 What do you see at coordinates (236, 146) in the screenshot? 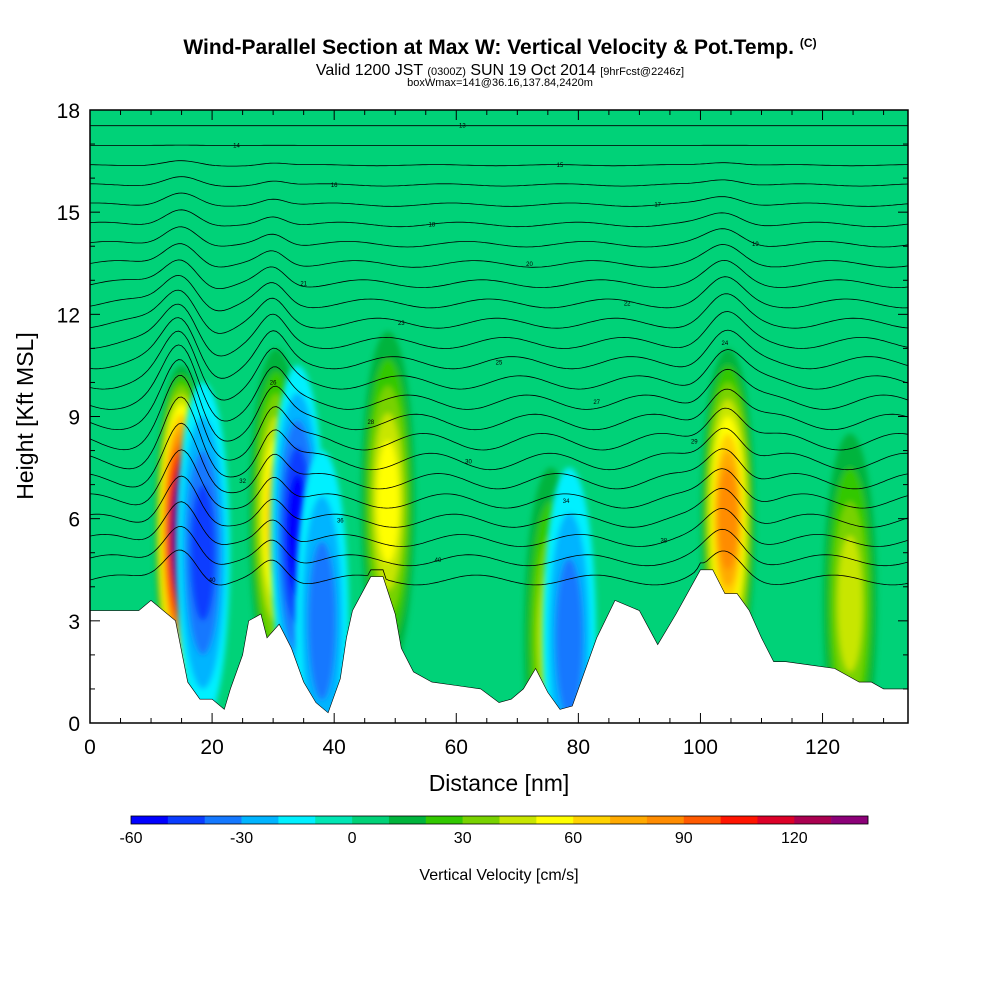
I see `theta-label-22: 14` at bounding box center [236, 146].